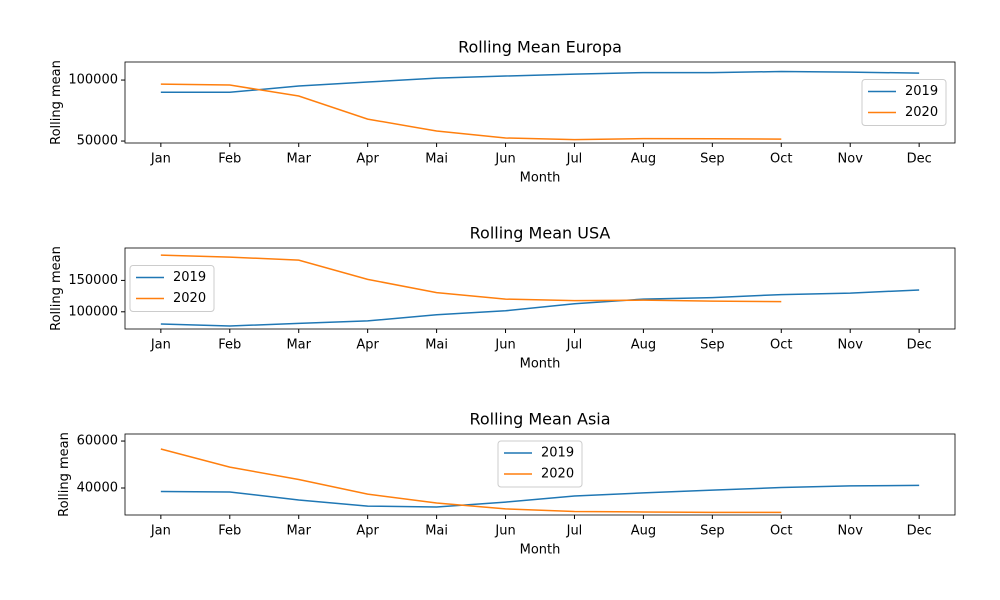  Describe the element at coordinates (540, 233) in the screenshot. I see `subplot-title: Rolling Mean USA` at that location.